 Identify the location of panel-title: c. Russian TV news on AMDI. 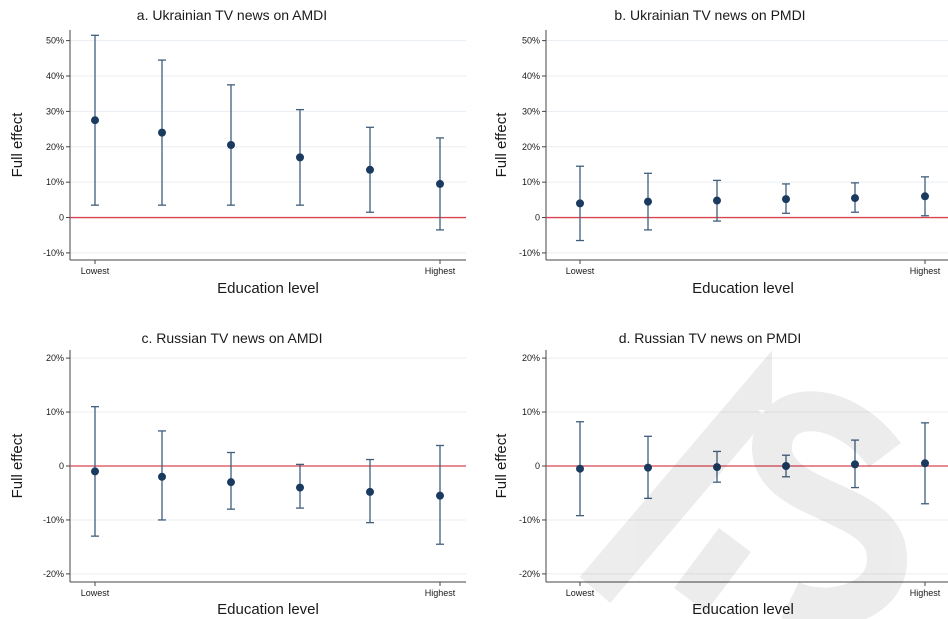
(231, 338).